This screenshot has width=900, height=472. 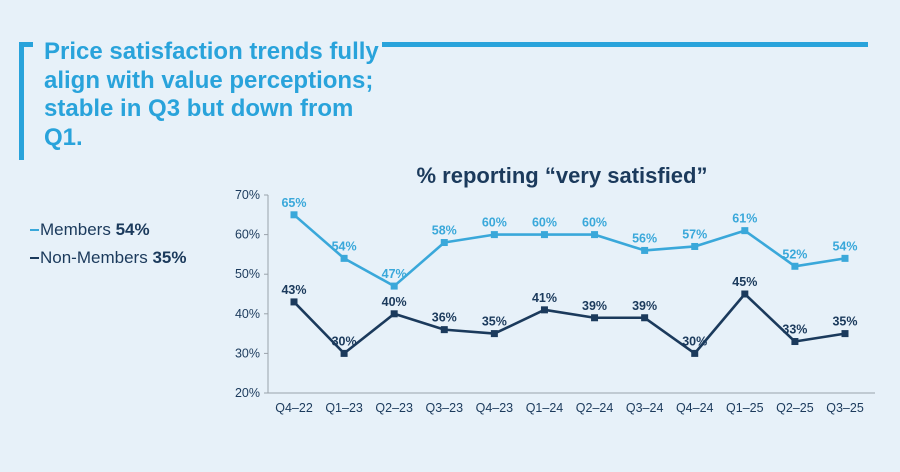 What do you see at coordinates (21, 101) in the screenshot?
I see `headline-bracket` at bounding box center [21, 101].